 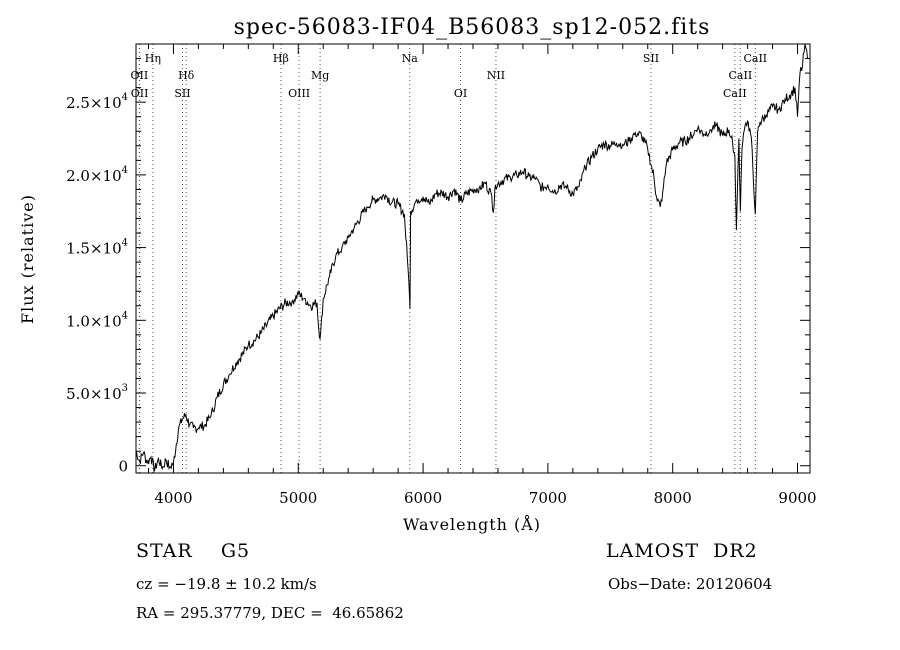 I want to click on y-tick-label: 5.0×10³, so click(x=97, y=393).